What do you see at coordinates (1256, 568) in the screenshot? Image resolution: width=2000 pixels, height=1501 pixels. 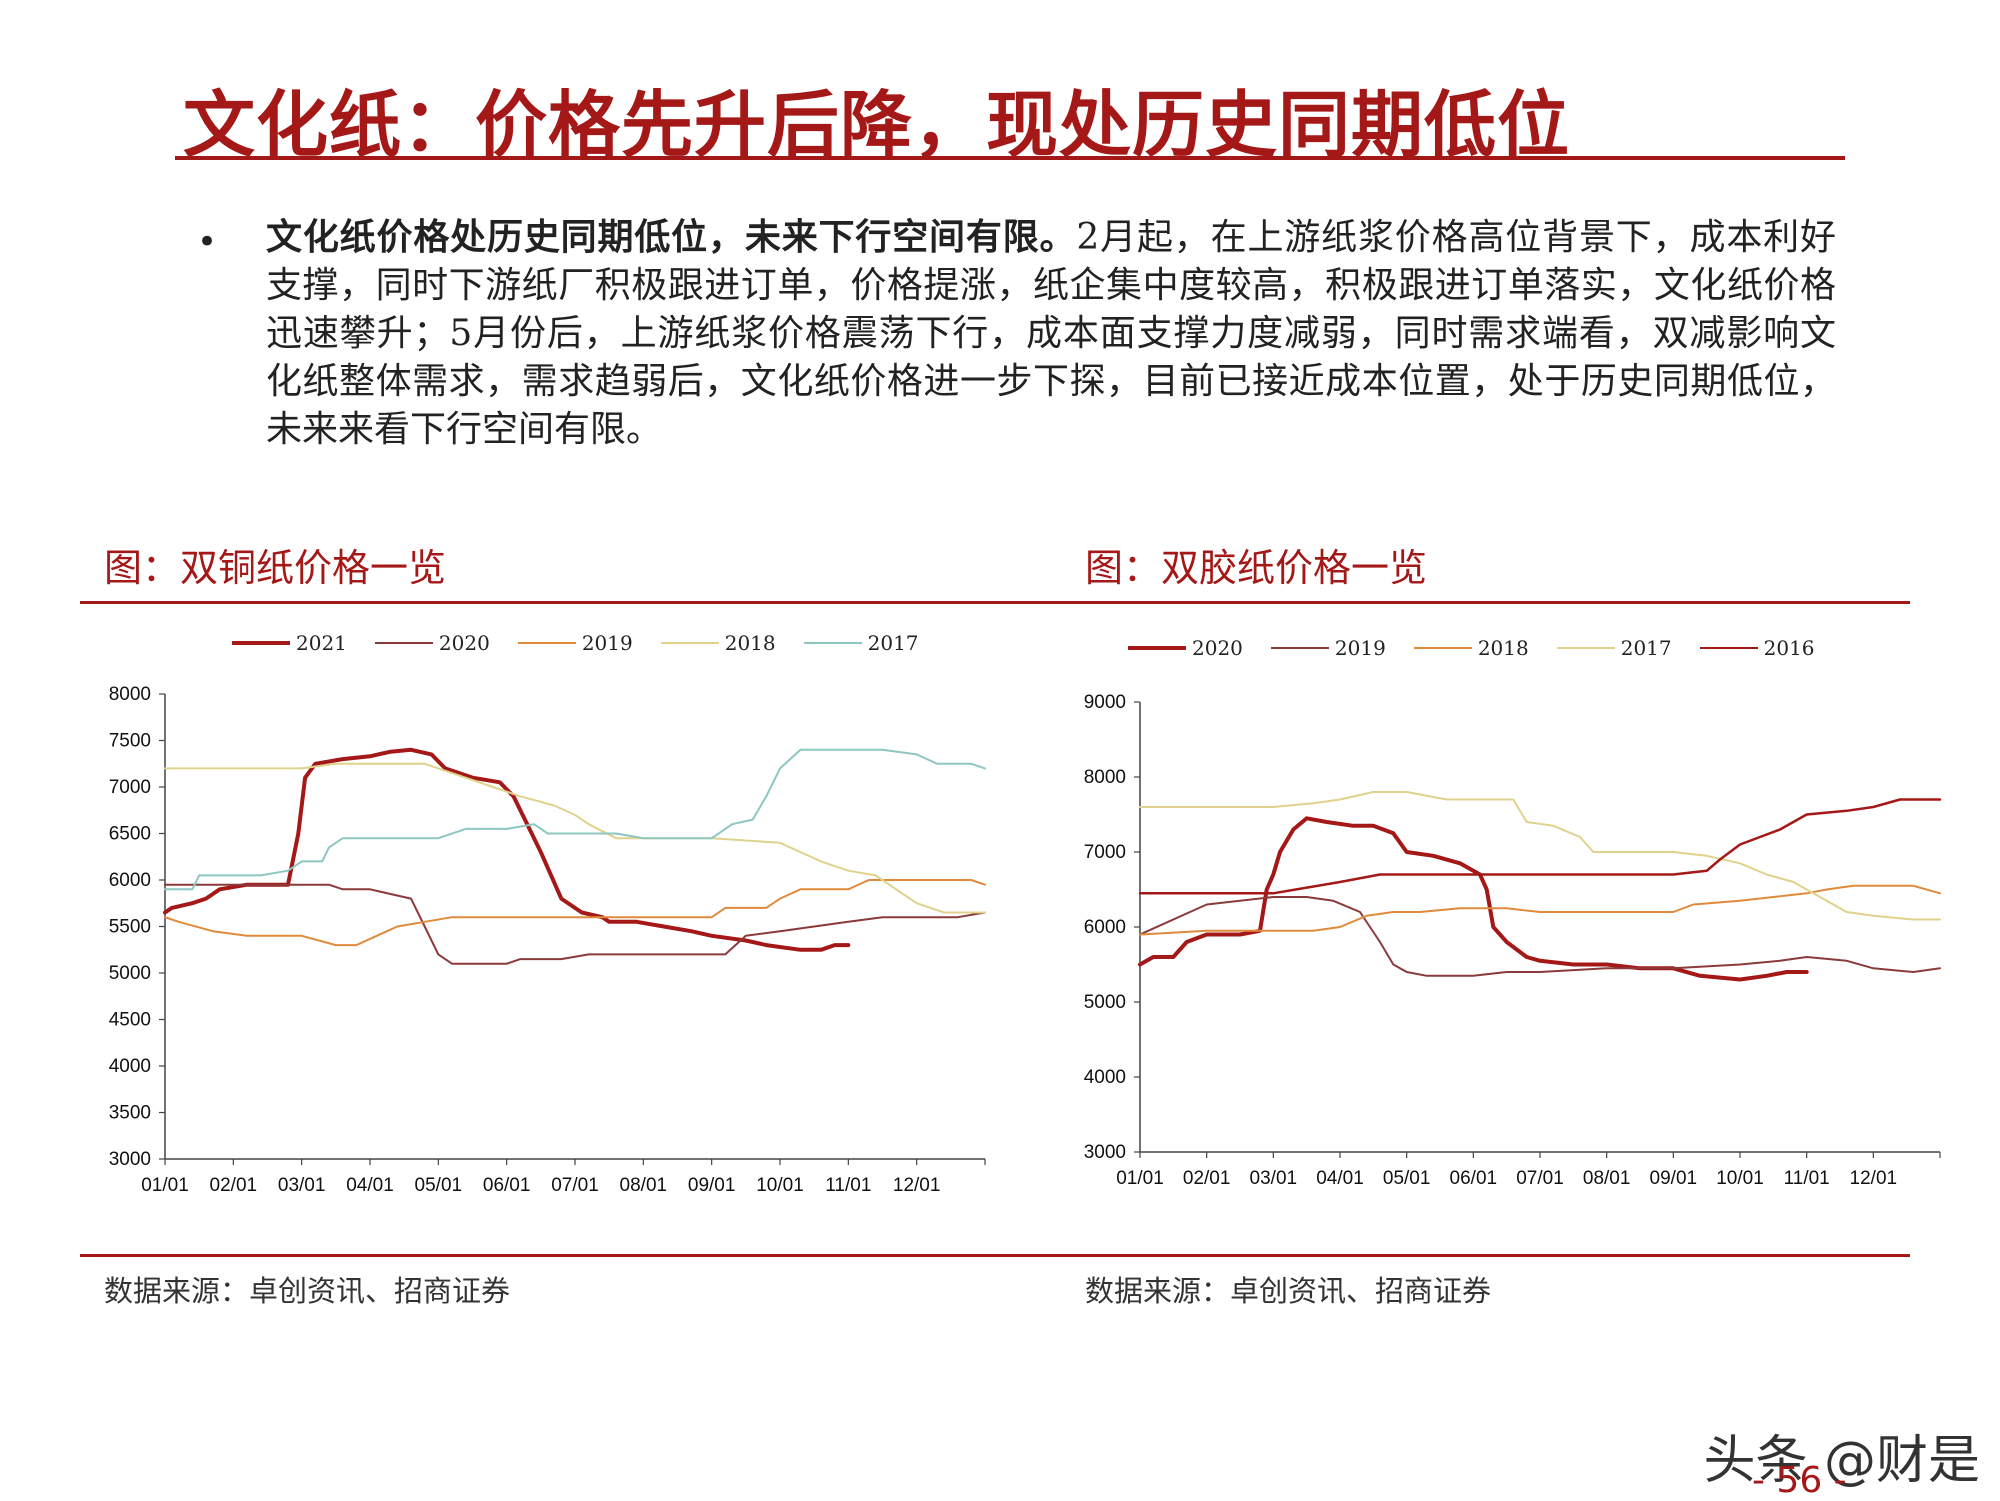 I see `figure-title-right: 图：双胶纸价格一览` at bounding box center [1256, 568].